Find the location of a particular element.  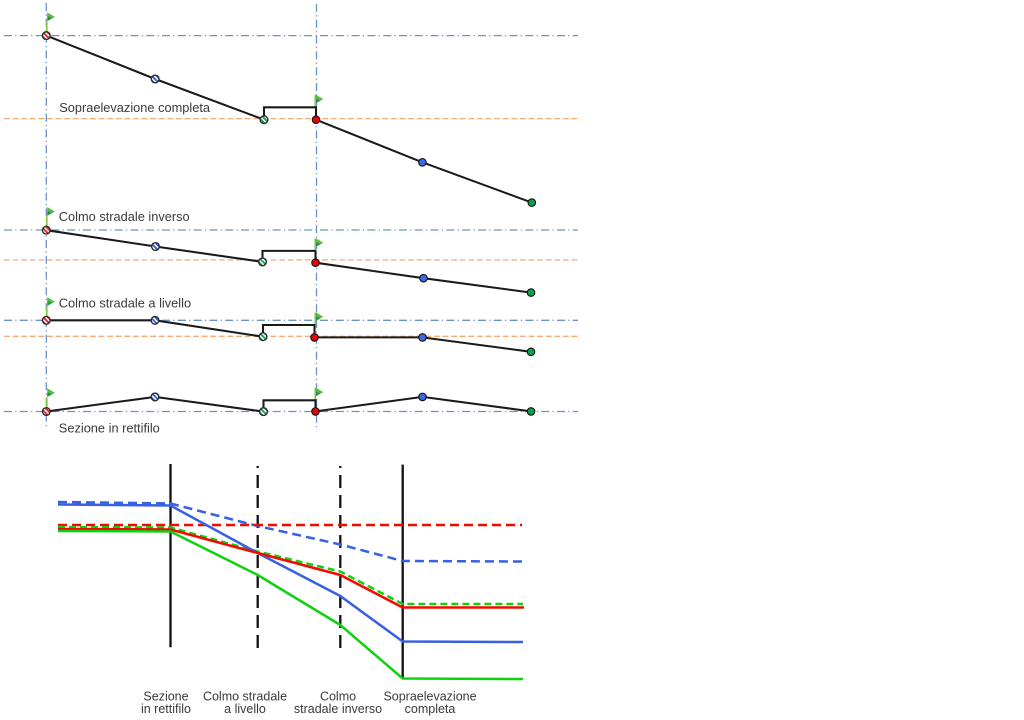

svg-text: completa is located at coordinates (430, 709).